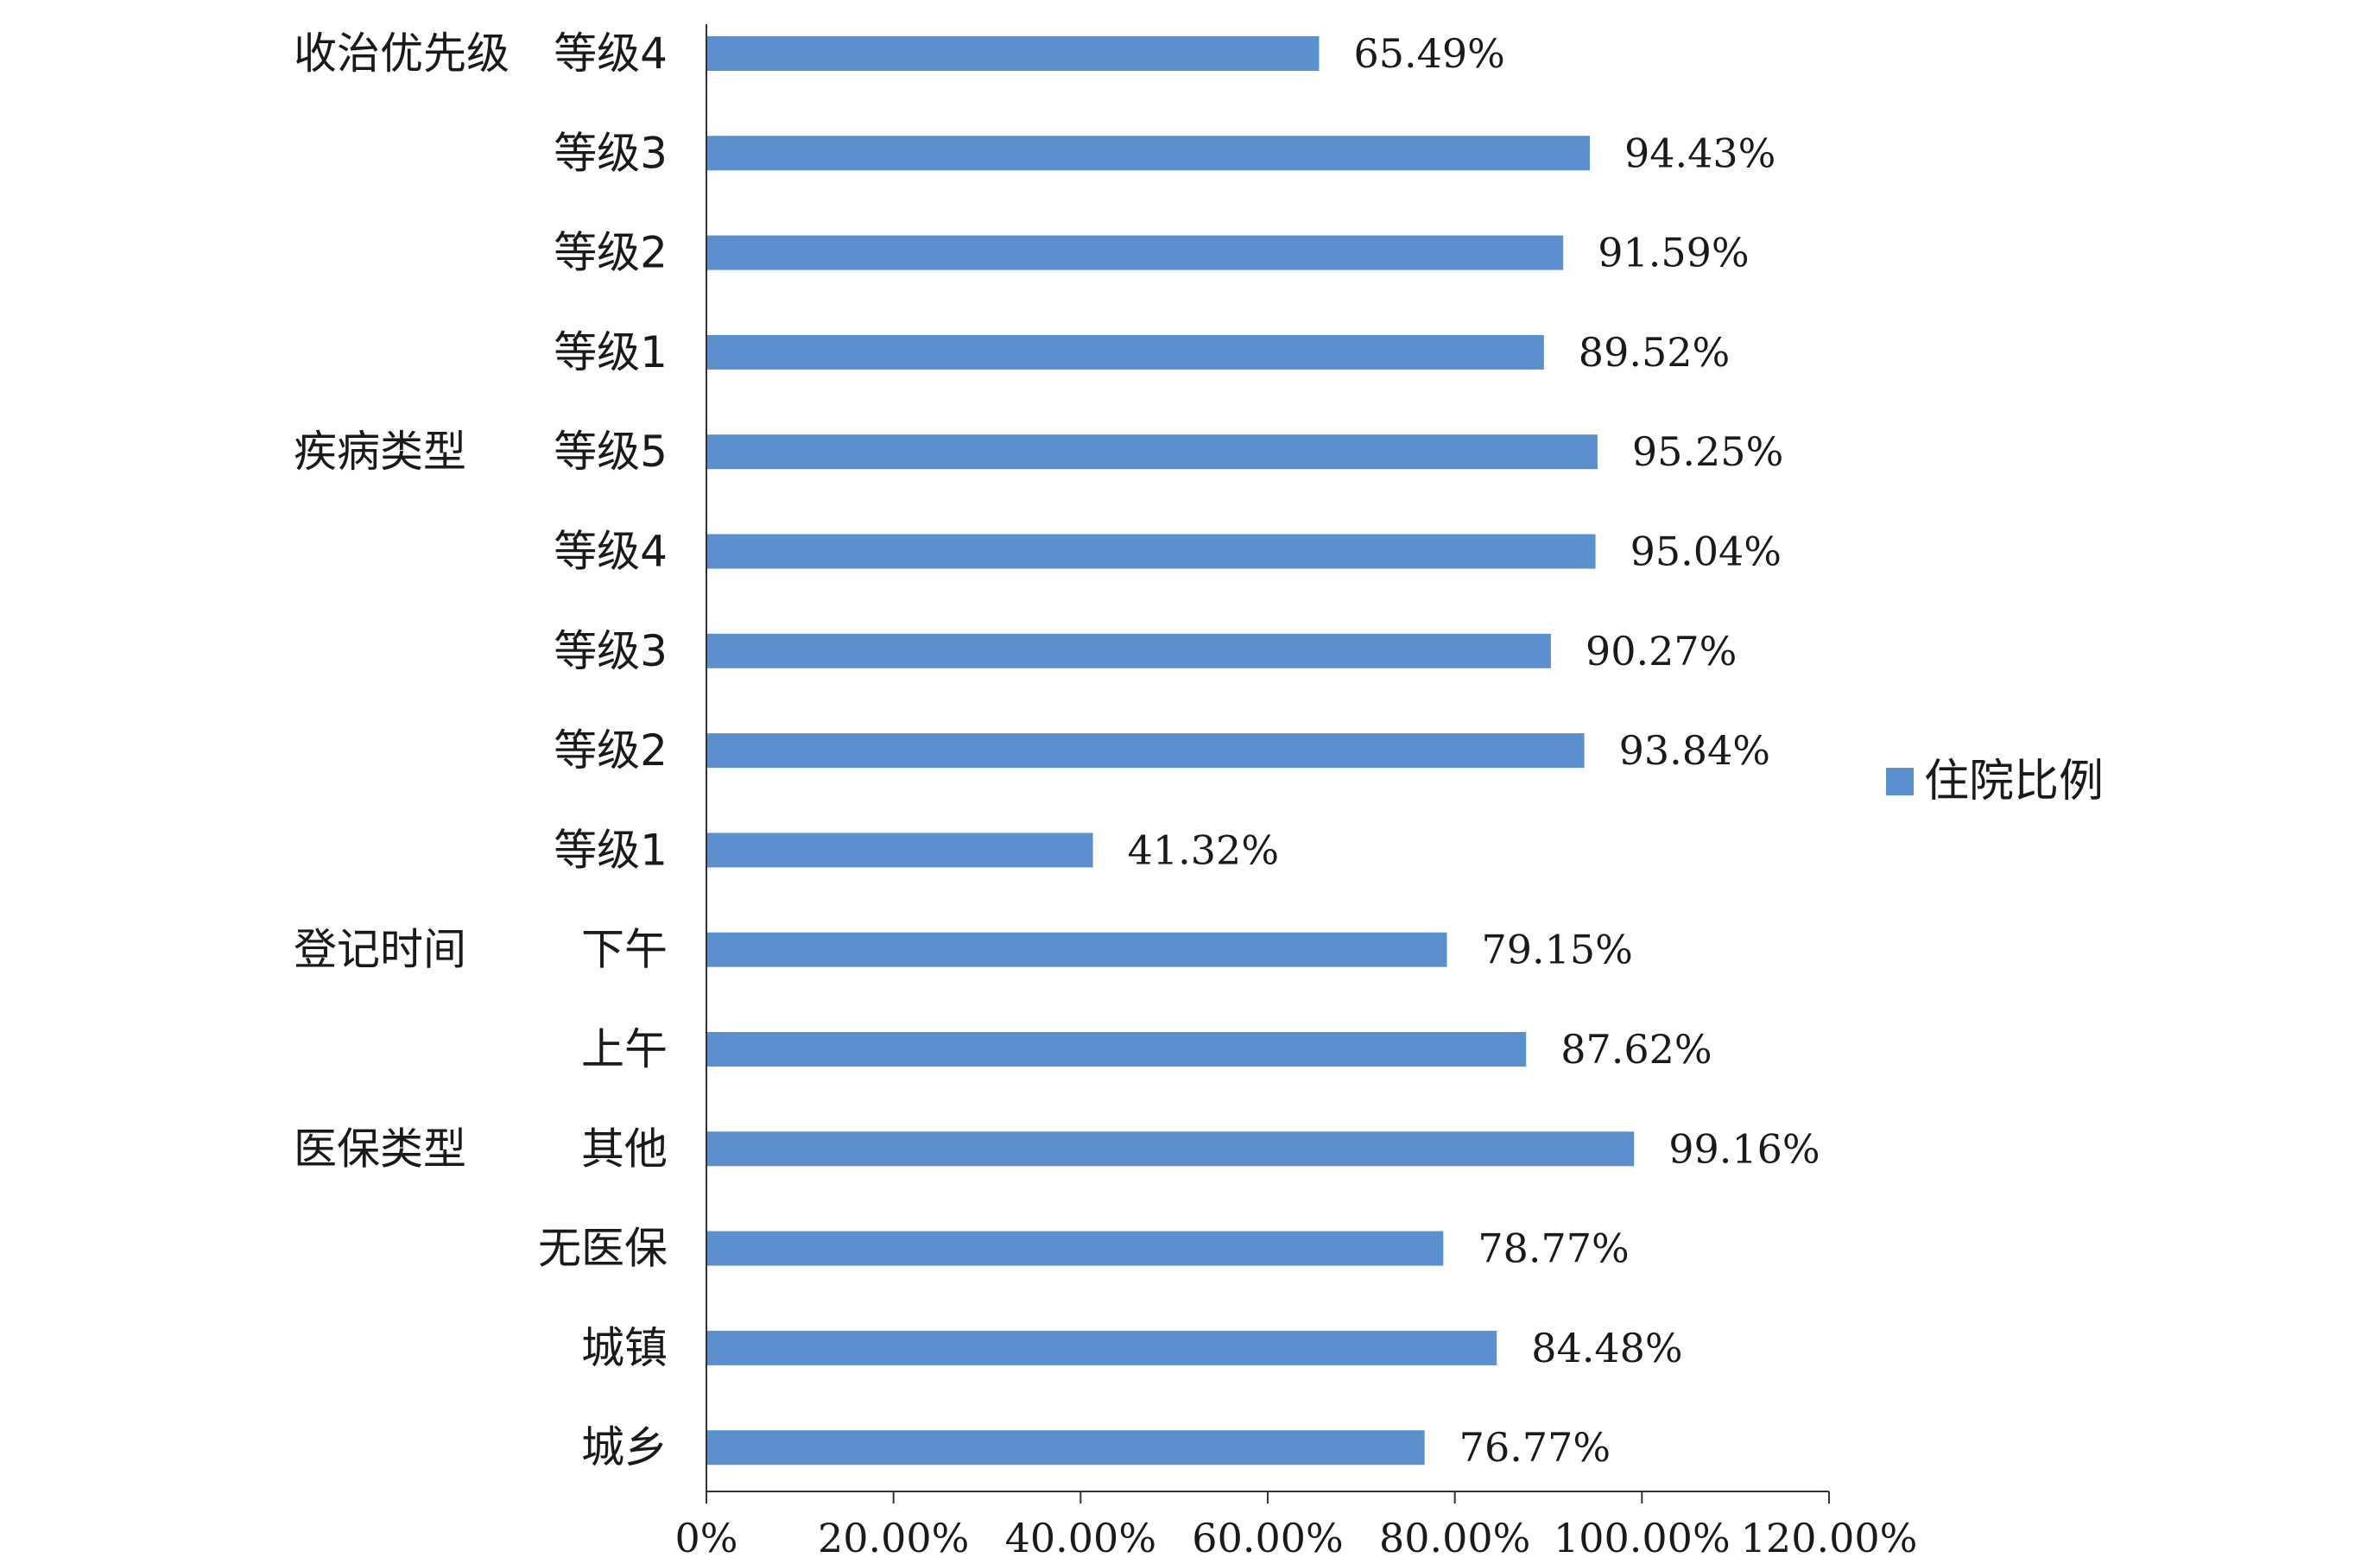  What do you see at coordinates (603, 1249) in the screenshot?
I see `category-label-12: 无医保` at bounding box center [603, 1249].